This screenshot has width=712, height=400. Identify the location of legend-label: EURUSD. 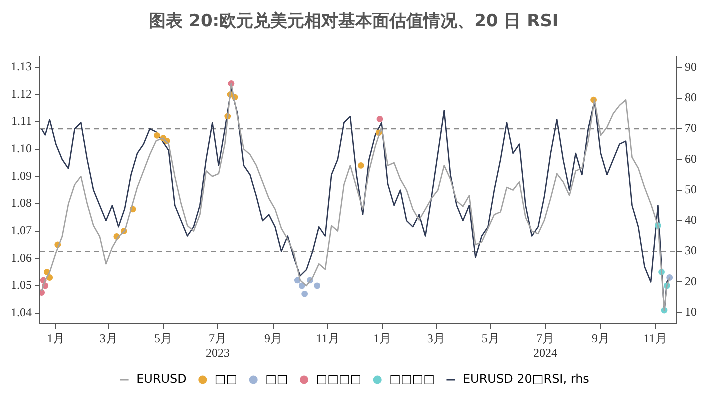
(161, 379).